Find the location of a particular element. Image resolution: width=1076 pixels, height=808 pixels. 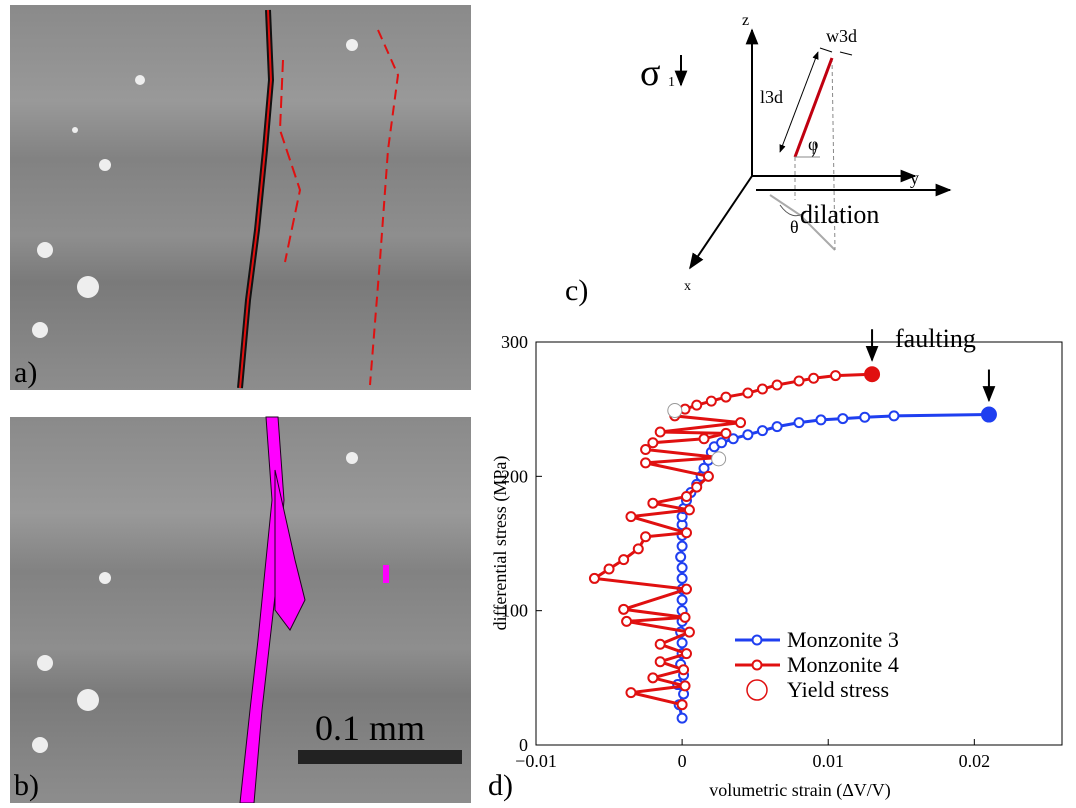

annotation: dilation is located at coordinates (839, 214).